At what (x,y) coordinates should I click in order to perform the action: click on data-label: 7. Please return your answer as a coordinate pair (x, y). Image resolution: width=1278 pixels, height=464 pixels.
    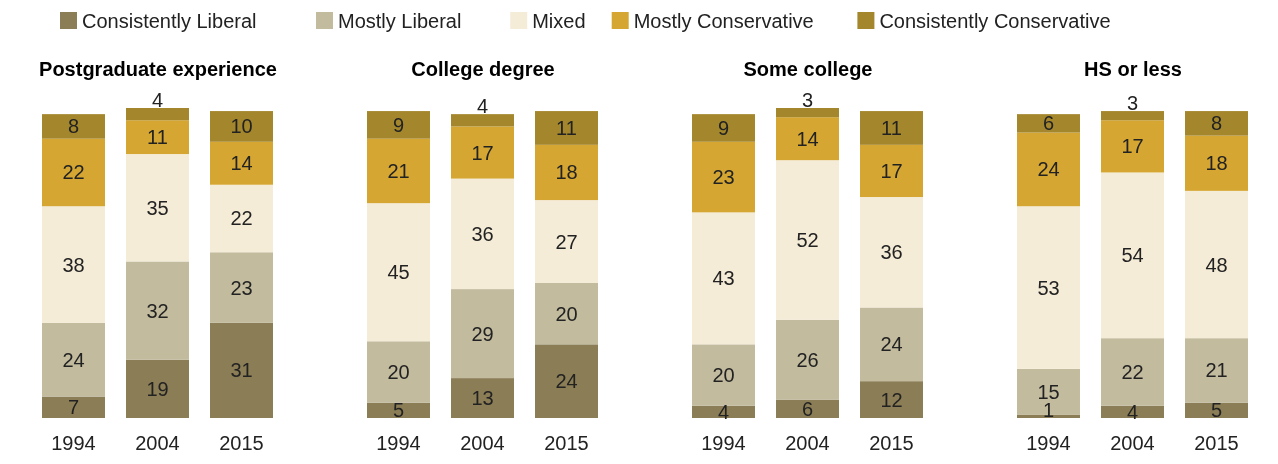
    Looking at the image, I should click on (73, 407).